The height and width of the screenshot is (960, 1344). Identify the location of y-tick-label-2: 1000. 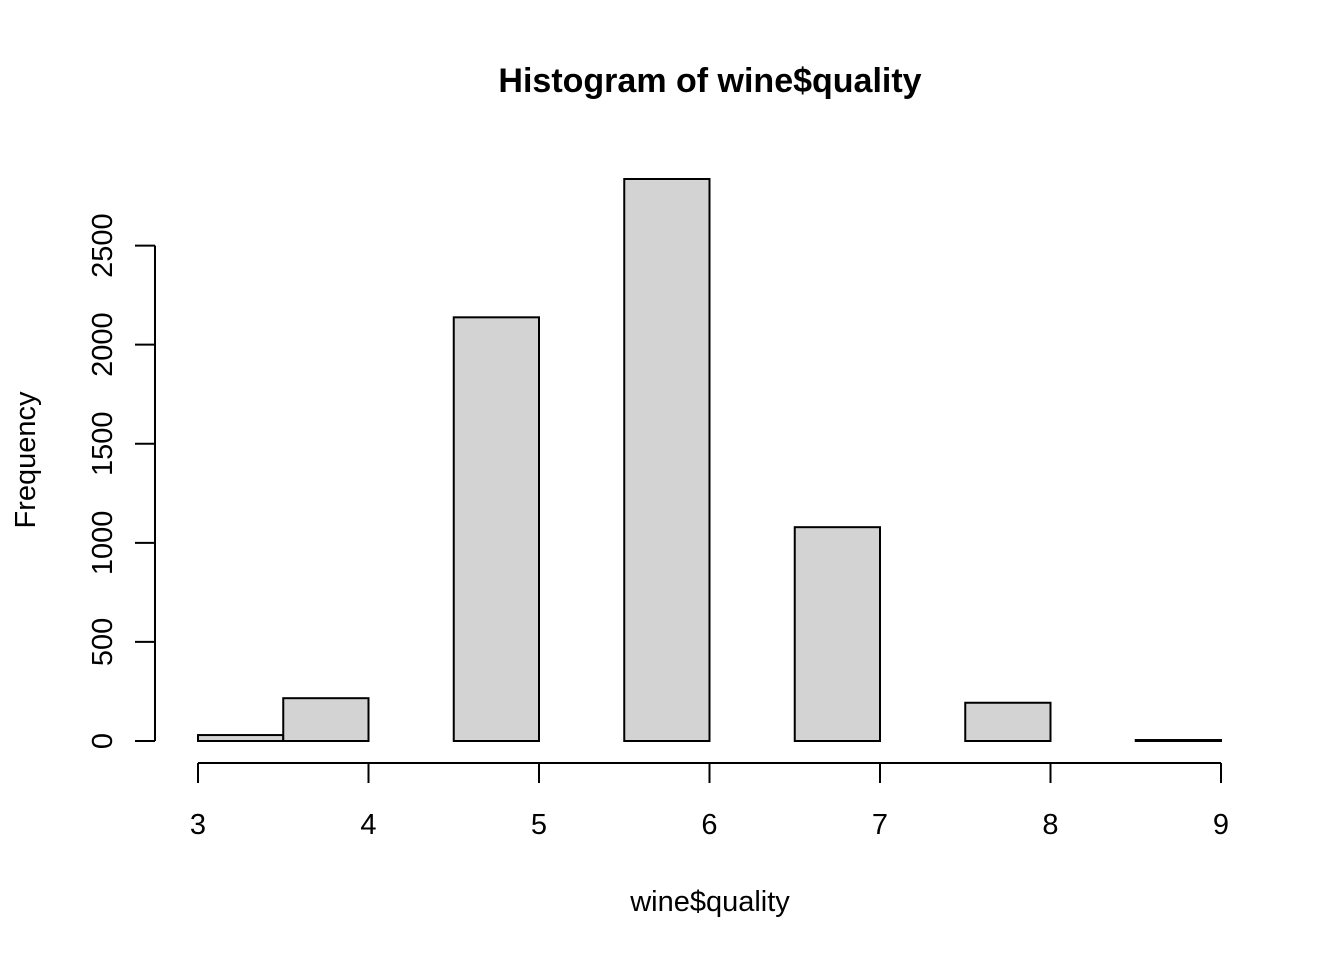
(103, 543).